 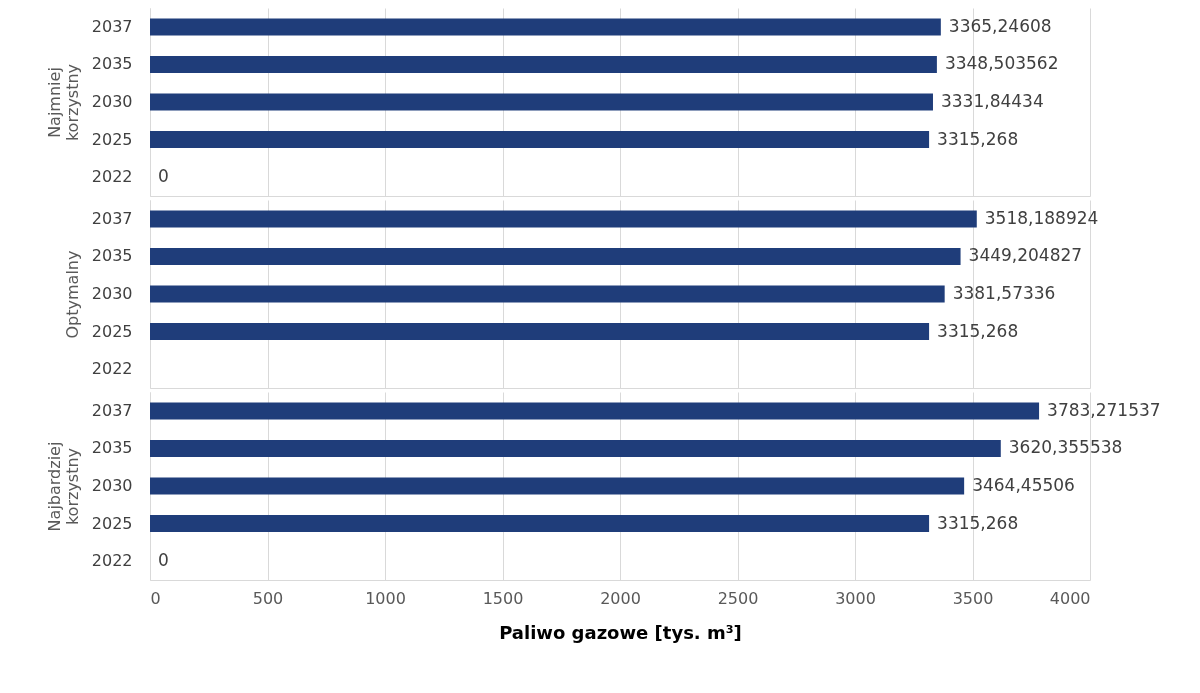 What do you see at coordinates (738, 598) in the screenshot?
I see `x-tick-label: 2500` at bounding box center [738, 598].